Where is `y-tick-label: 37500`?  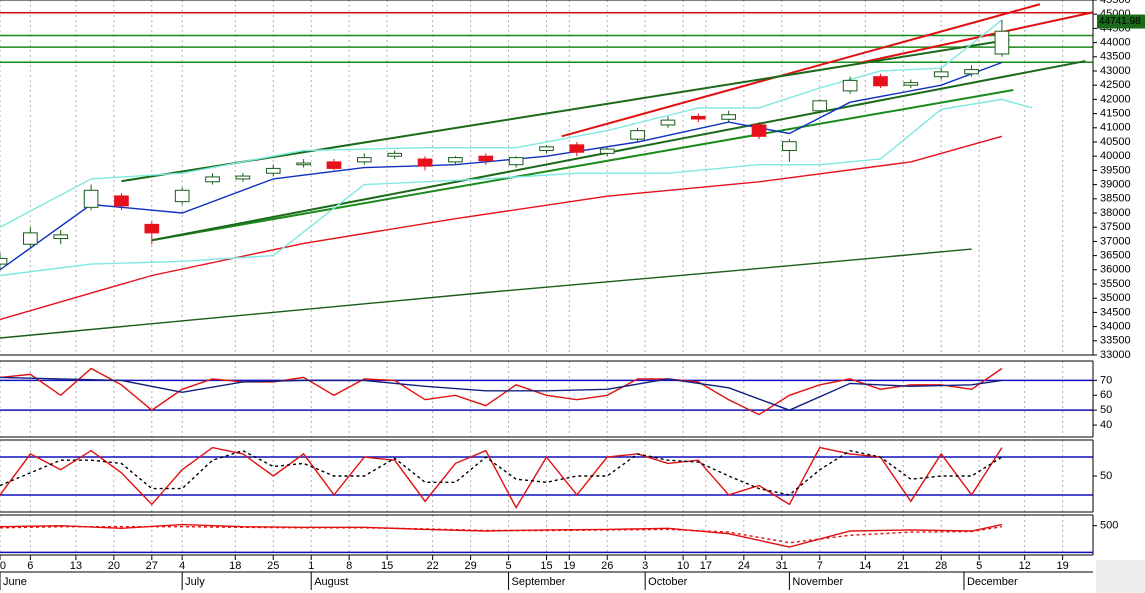
y-tick-label: 37500 is located at coordinates (1115, 227).